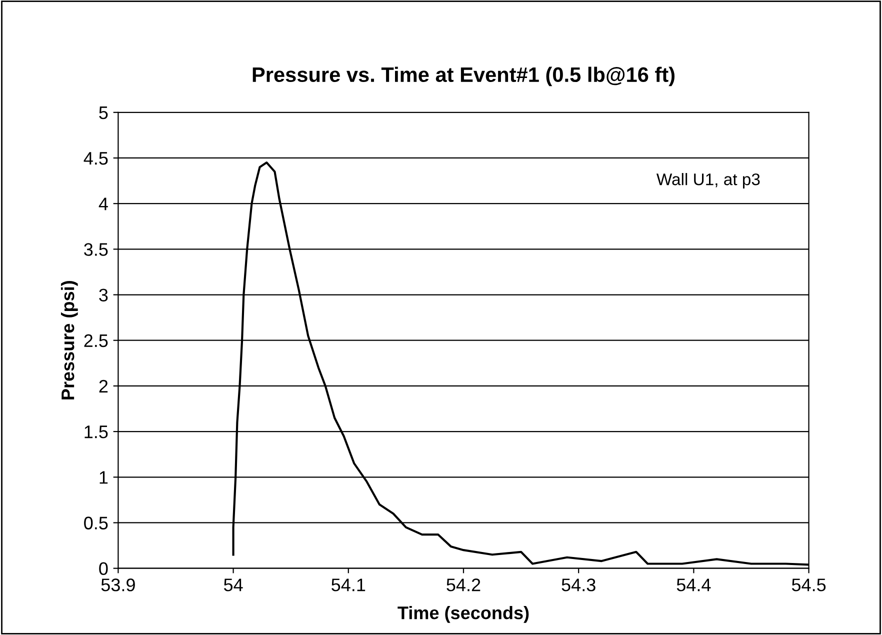 The image size is (882, 635). Describe the element at coordinates (118, 585) in the screenshot. I see `x-tick-label: 53.9` at that location.